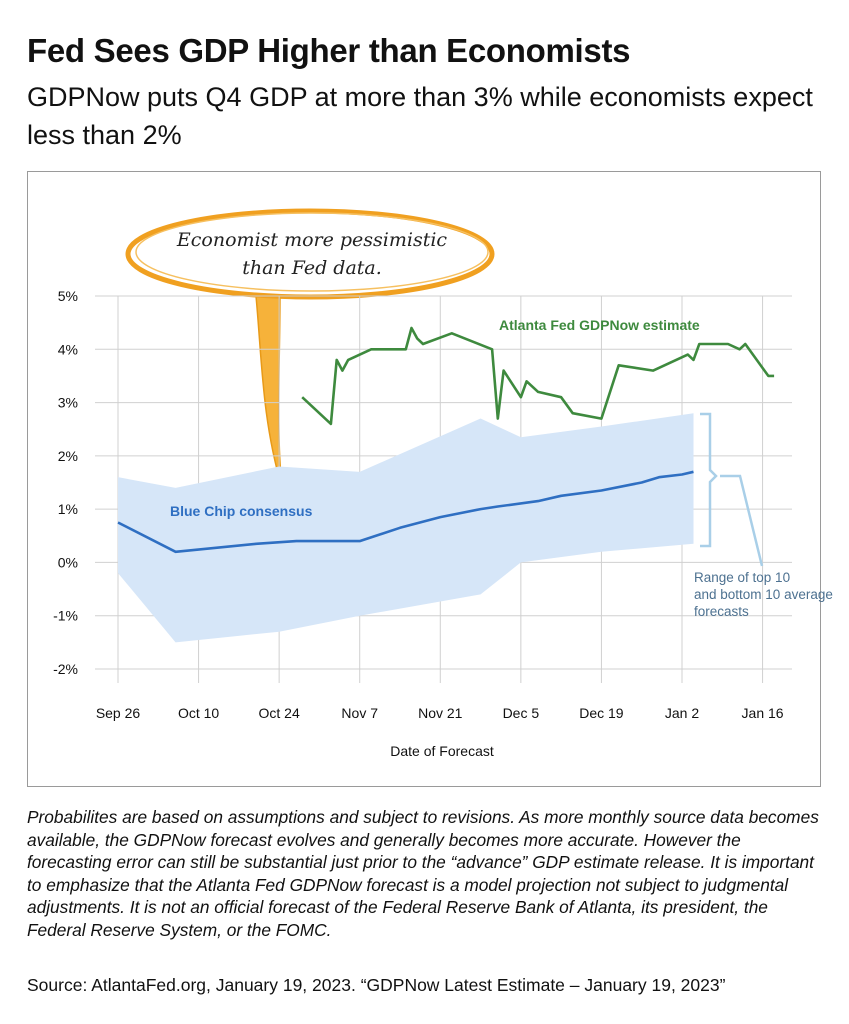 Image resolution: width=849 pixels, height=1024 pixels. Describe the element at coordinates (269, 390) in the screenshot. I see `callout-pointer` at that location.